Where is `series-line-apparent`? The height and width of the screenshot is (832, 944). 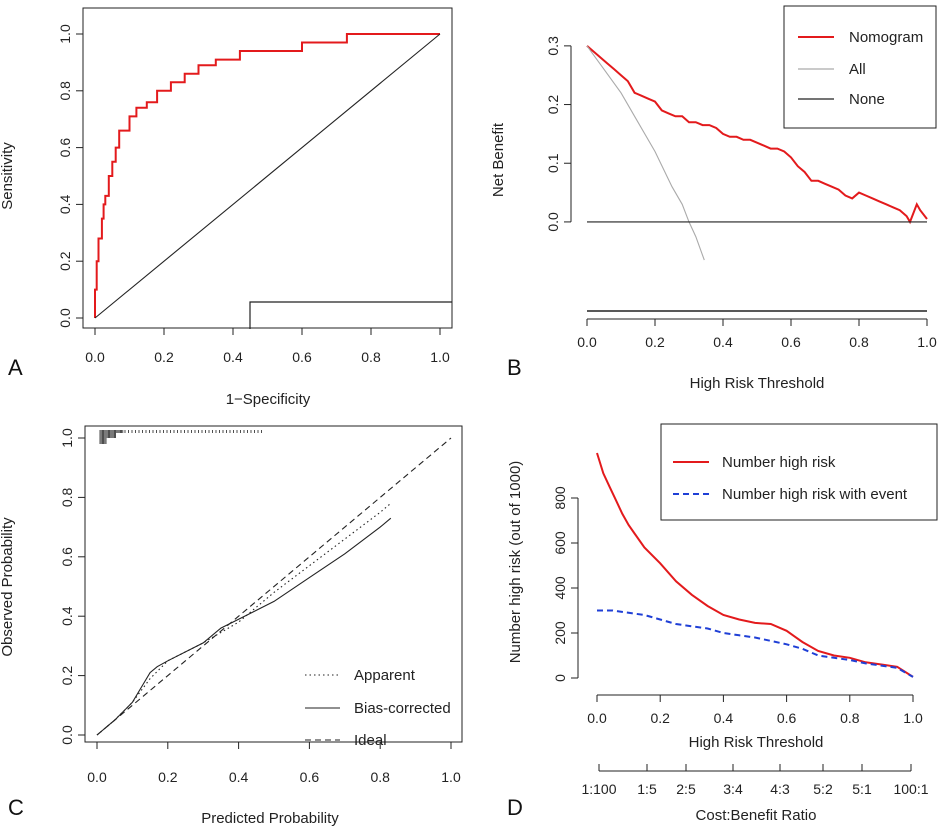 series-line-apparent is located at coordinates (244, 619).